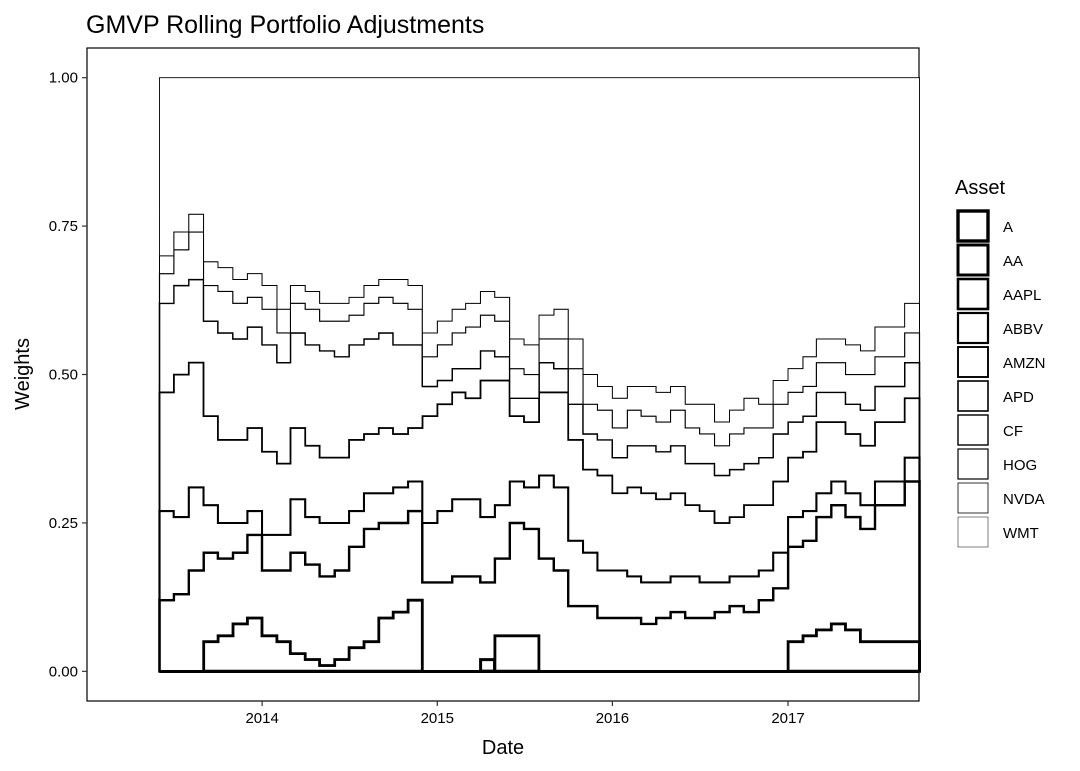  What do you see at coordinates (787, 718) in the screenshot?
I see `x-tick-label-3: 2017` at bounding box center [787, 718].